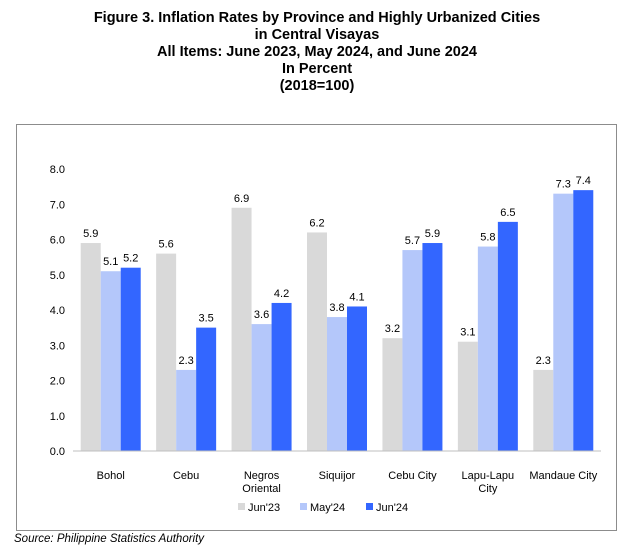 This screenshot has height=555, width=634. What do you see at coordinates (57, 205) in the screenshot?
I see `y-tick-label: 7.0` at bounding box center [57, 205].